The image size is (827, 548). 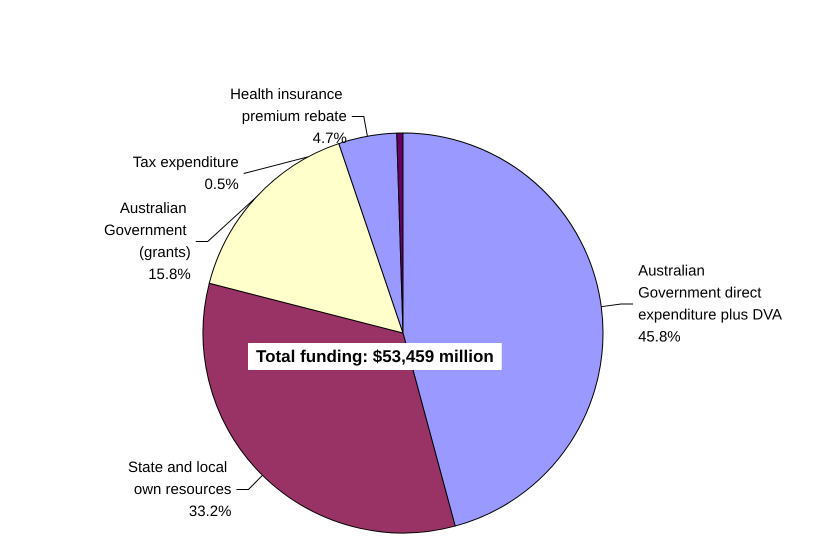 I want to click on data-label: 15.8%, so click(x=169, y=275).